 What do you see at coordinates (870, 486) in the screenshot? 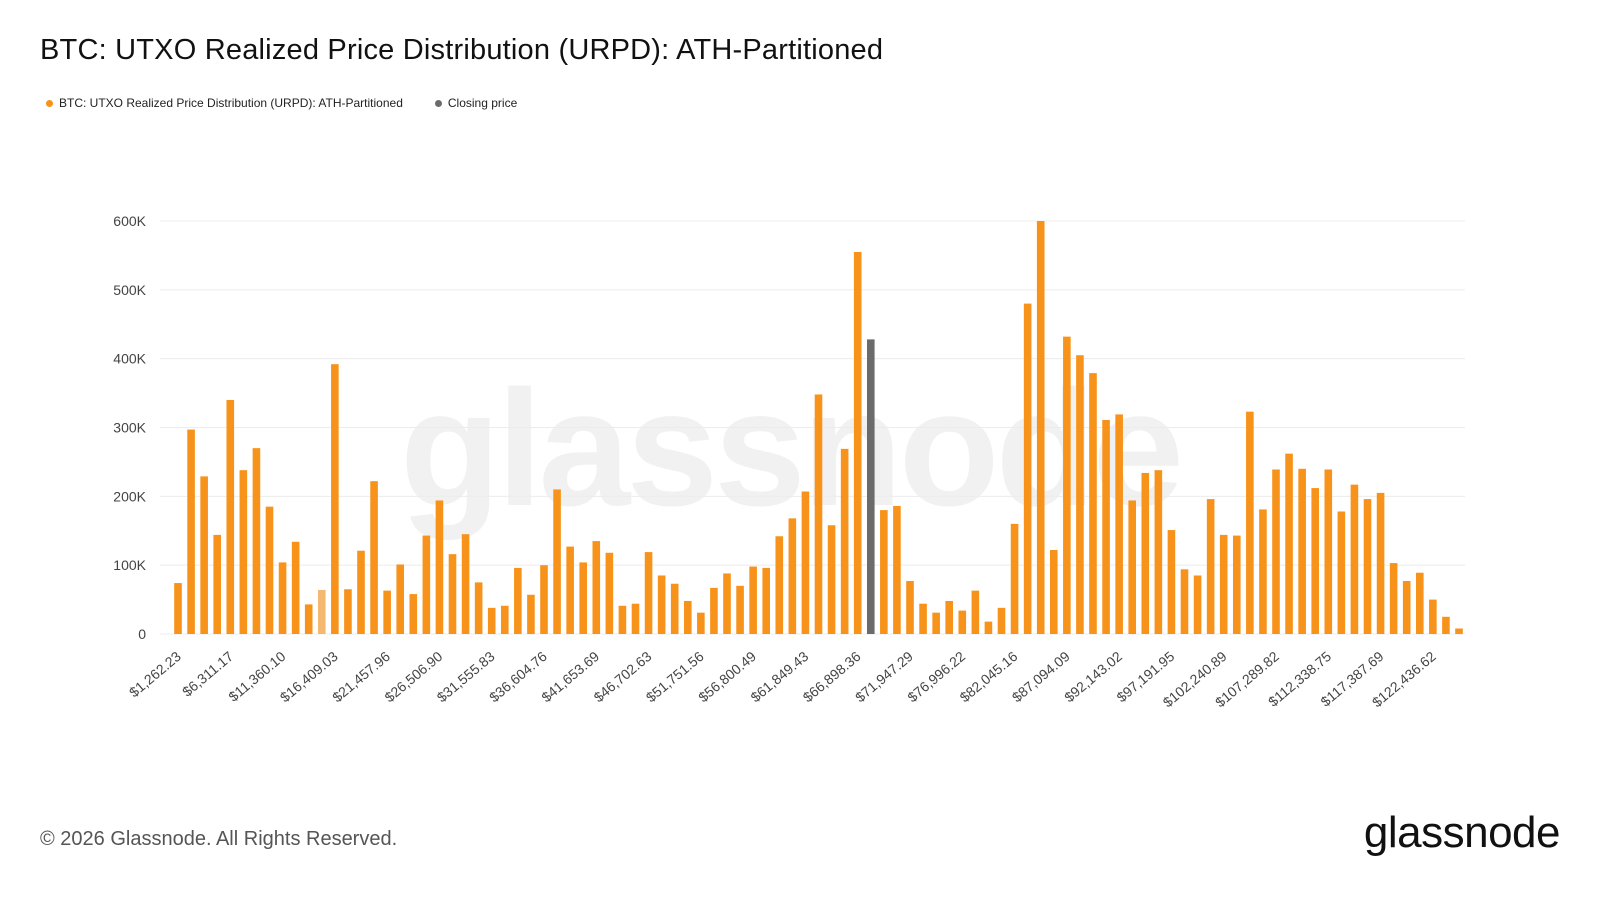
I see `closing-price-bar` at bounding box center [870, 486].